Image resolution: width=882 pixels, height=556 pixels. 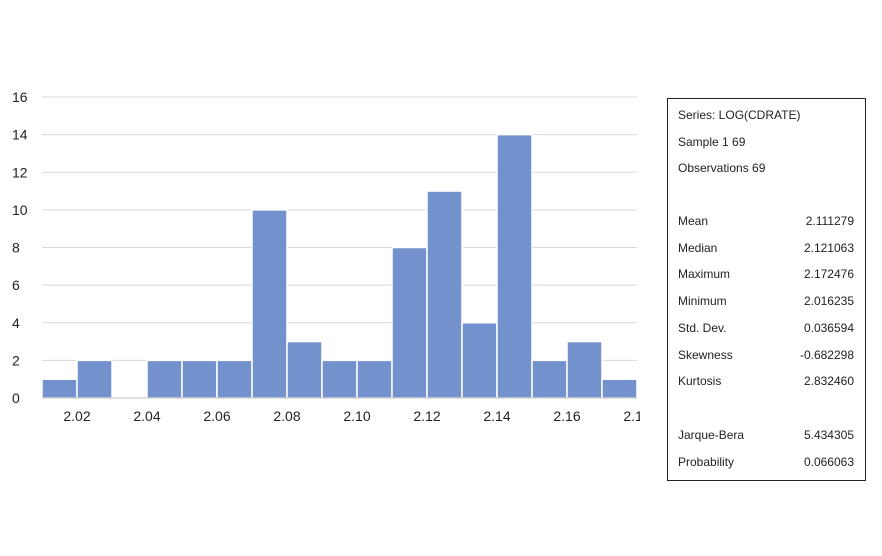 What do you see at coordinates (566, 416) in the screenshot?
I see `x-tick-label: 2.16` at bounding box center [566, 416].